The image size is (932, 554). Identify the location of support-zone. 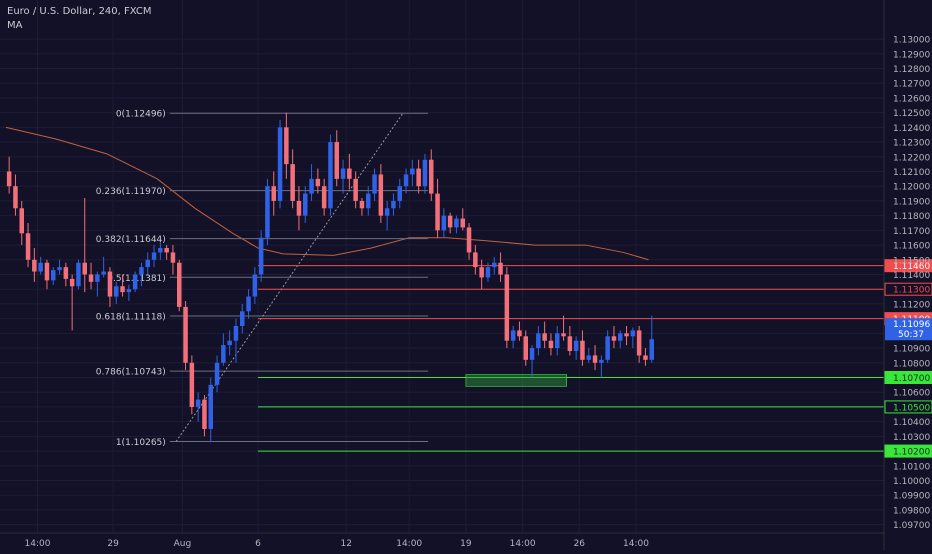
(516, 380).